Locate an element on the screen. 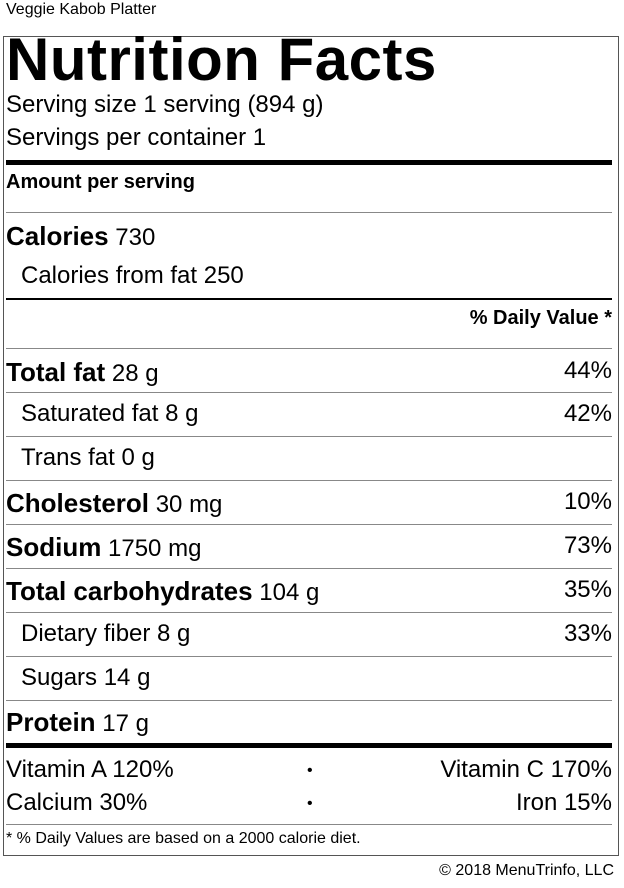 The height and width of the screenshot is (888, 624). total-fat-amount: 28 g is located at coordinates (135, 373).